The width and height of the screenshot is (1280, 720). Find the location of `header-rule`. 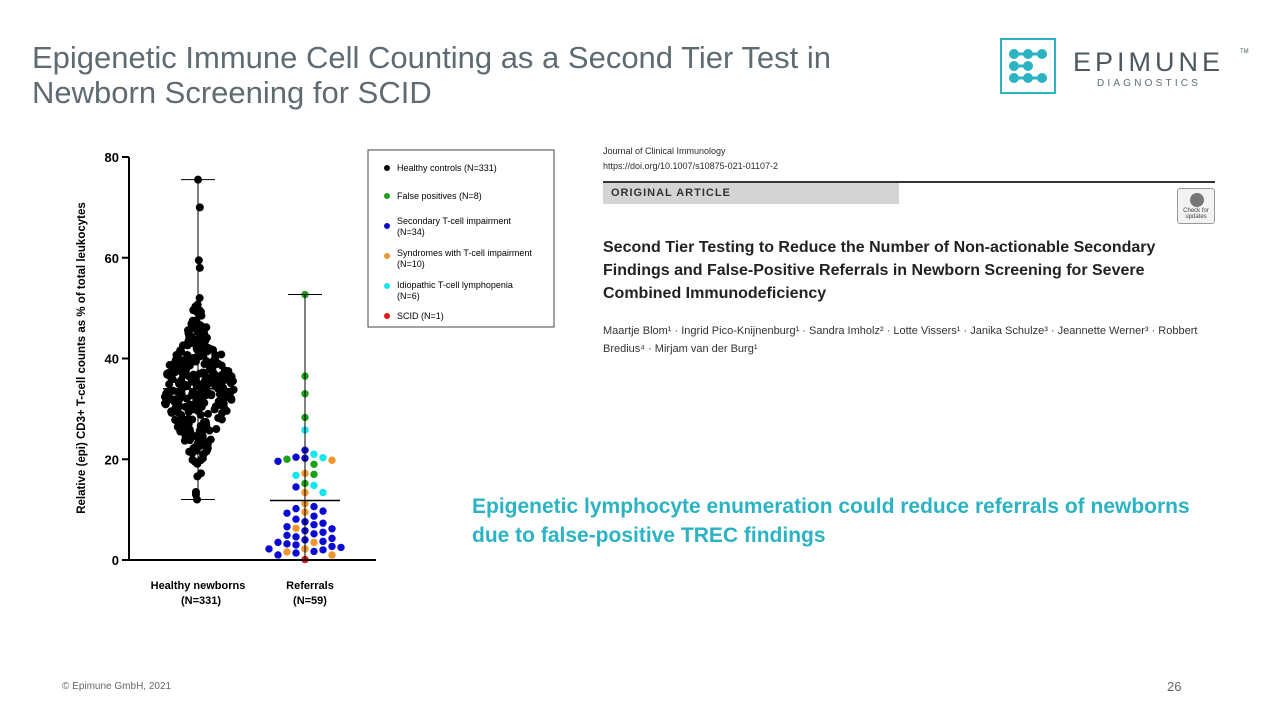

header-rule is located at coordinates (909, 182).